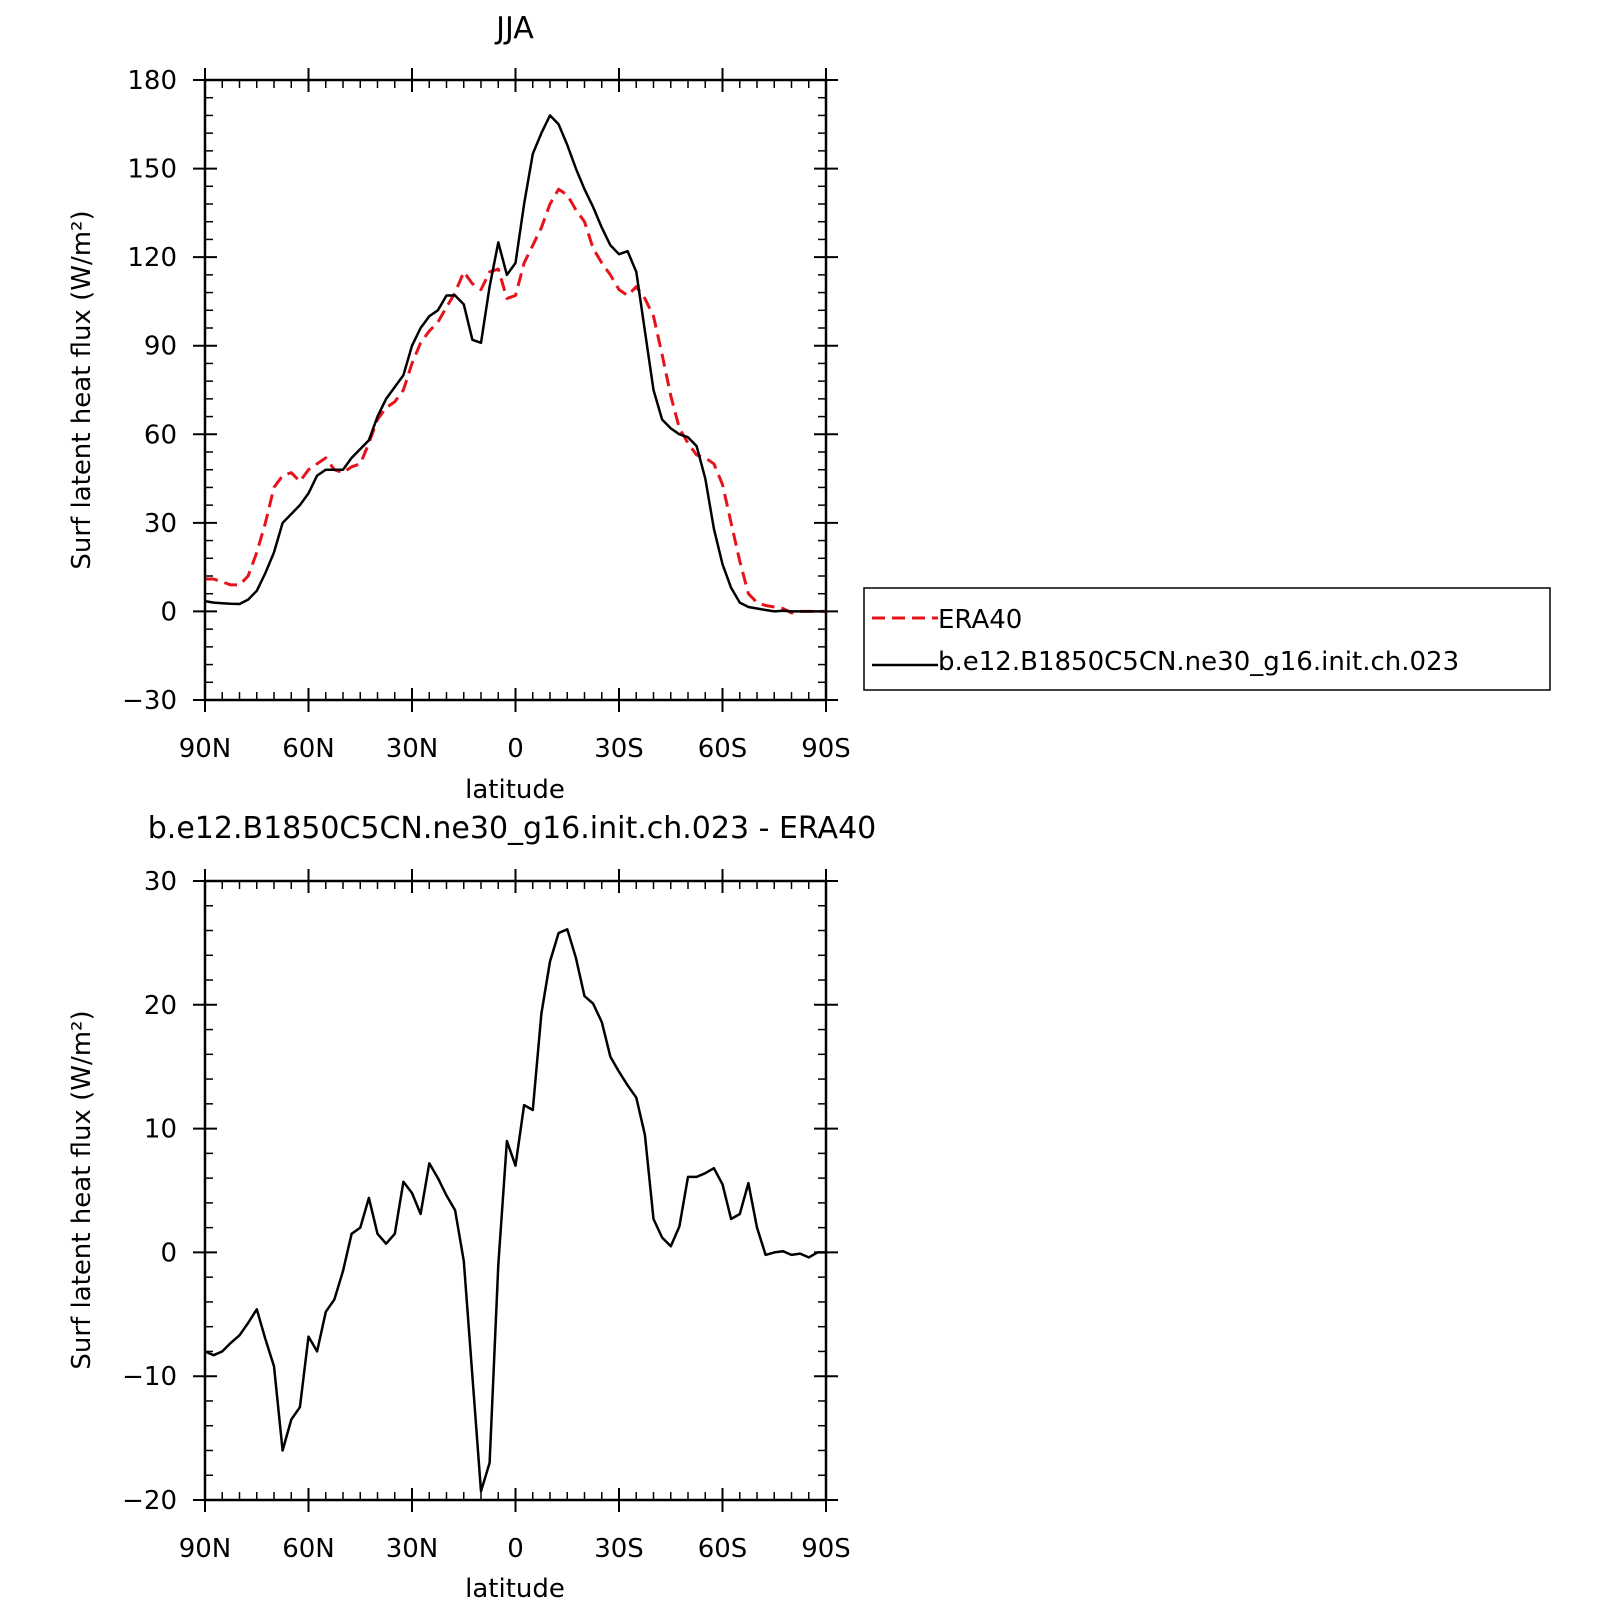  What do you see at coordinates (160, 347) in the screenshot?
I see `top-y-tick-label: 90` at bounding box center [160, 347].